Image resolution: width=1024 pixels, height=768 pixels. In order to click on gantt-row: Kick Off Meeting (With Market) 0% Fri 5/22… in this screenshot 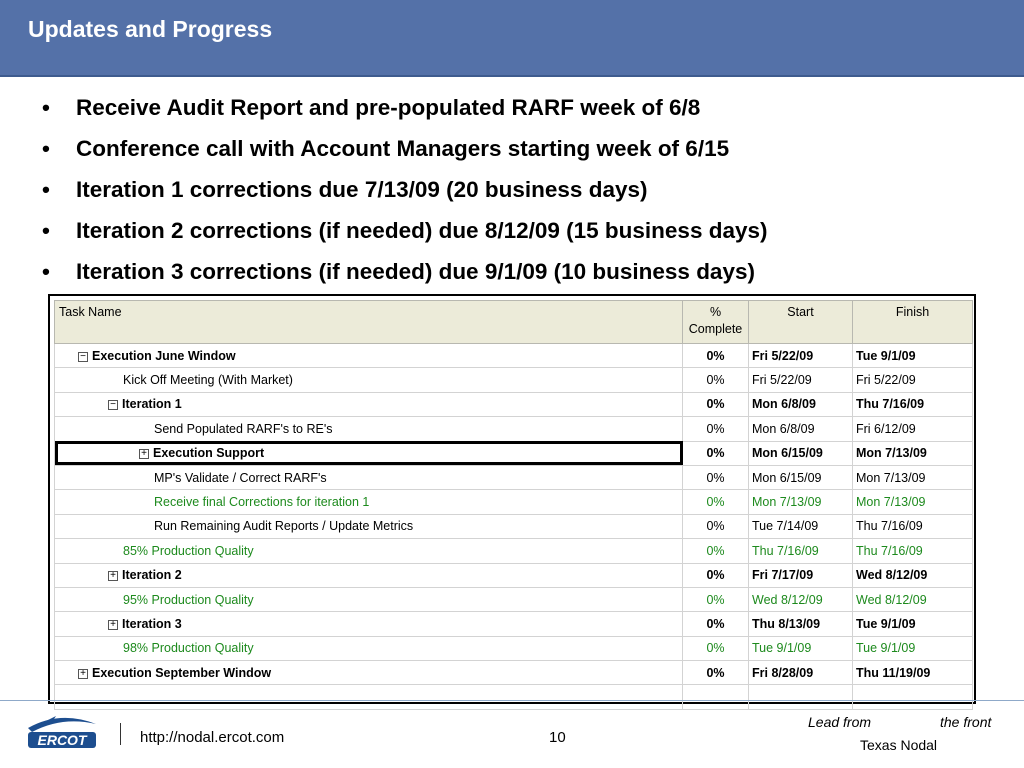, I will do `click(513, 380)`.